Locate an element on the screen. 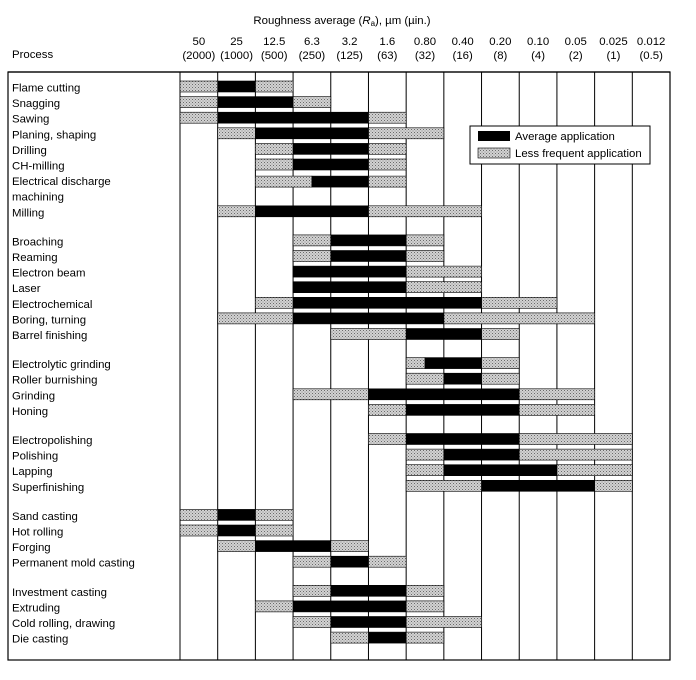 This screenshot has height=680, width=696. process-label: Investment casting is located at coordinates (59, 593).